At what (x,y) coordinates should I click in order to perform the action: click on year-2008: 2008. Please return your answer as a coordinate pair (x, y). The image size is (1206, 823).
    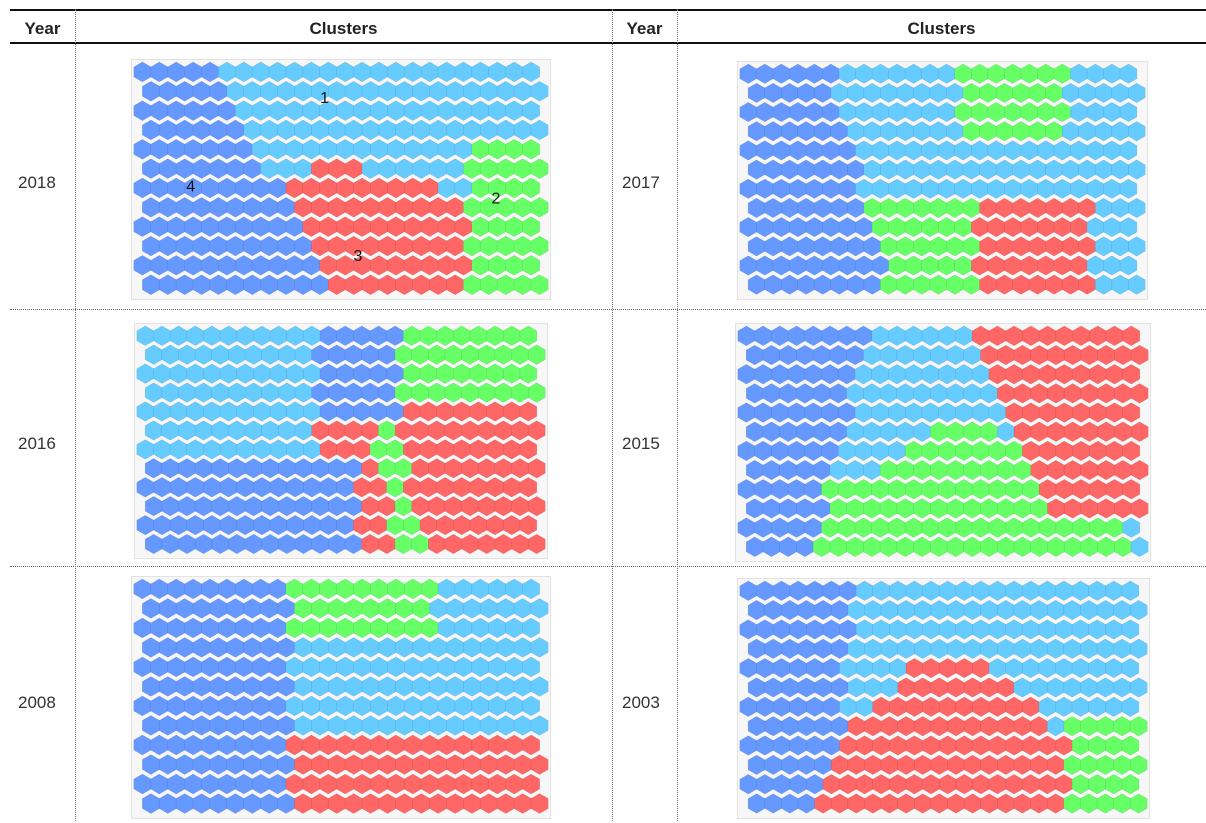
    Looking at the image, I should click on (37, 702).